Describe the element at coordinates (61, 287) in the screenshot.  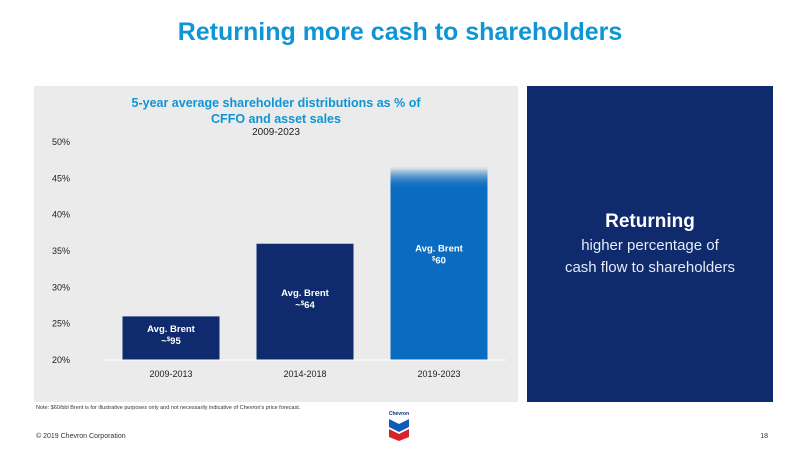
I see `y-tick-label: 30%` at that location.